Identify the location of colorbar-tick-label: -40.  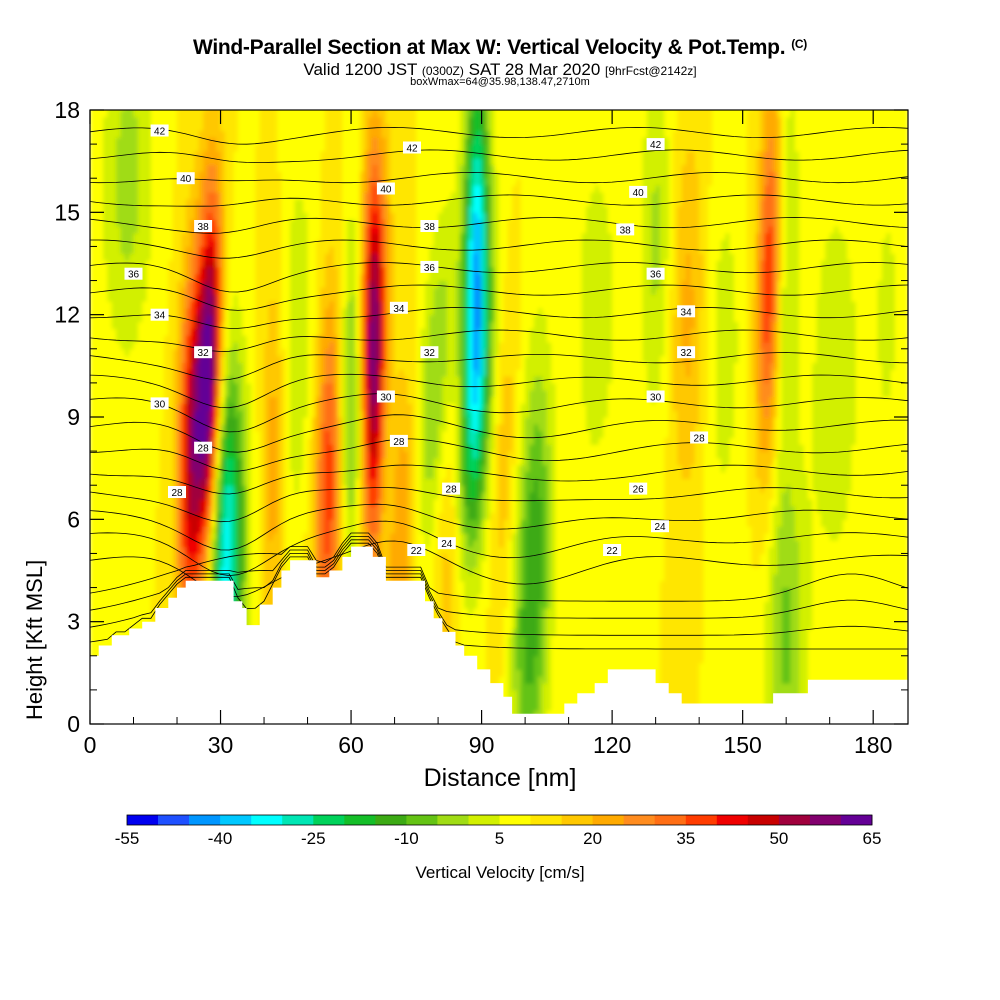
(220, 838).